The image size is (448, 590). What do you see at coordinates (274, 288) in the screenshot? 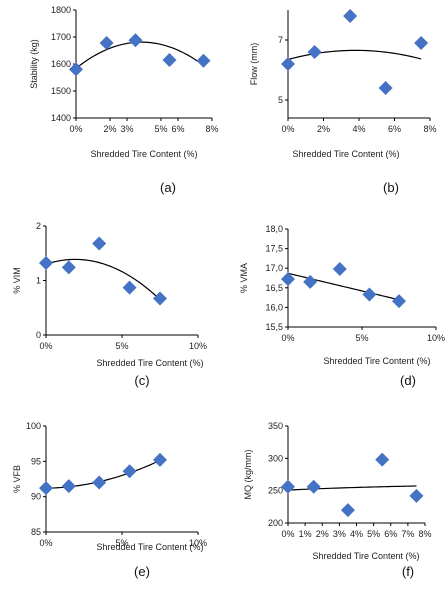
I see `y-tick-label: 16,5` at bounding box center [274, 288].